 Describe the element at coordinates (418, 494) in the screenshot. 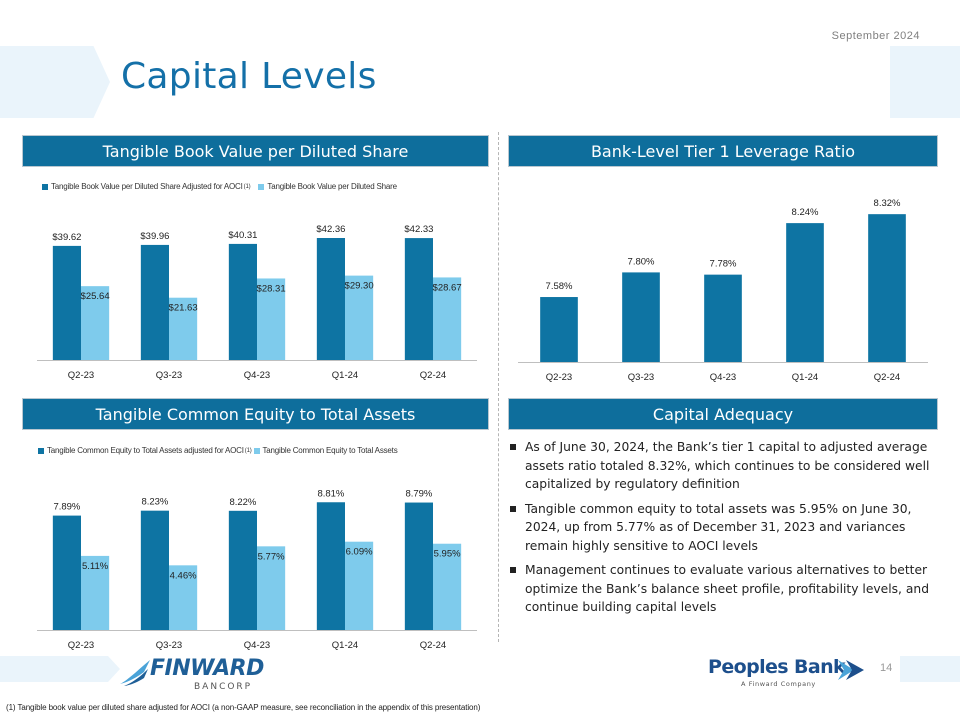

I see `tce-data-label: 8.79%` at that location.